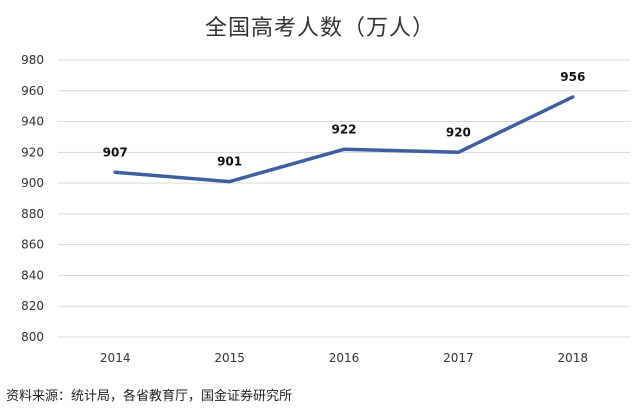 Image resolution: width=640 pixels, height=409 pixels. What do you see at coordinates (572, 77) in the screenshot?
I see `data-label: 956` at bounding box center [572, 77].